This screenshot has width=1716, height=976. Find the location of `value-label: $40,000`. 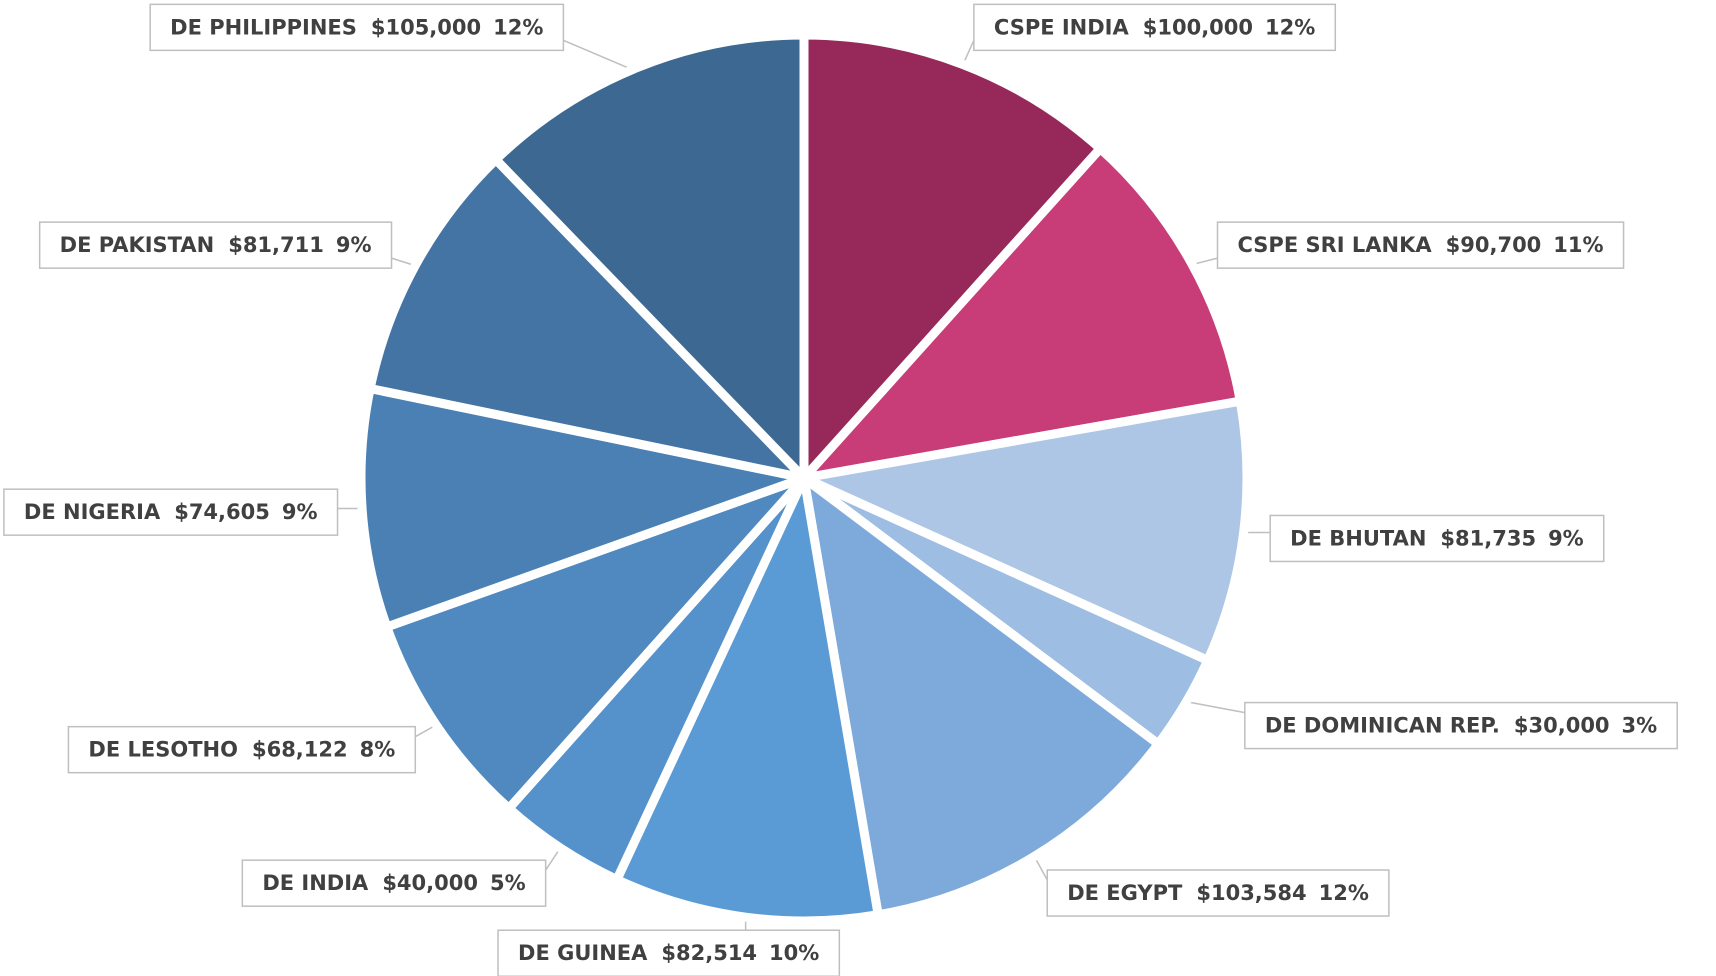

value-label: $40,000 is located at coordinates (430, 883).